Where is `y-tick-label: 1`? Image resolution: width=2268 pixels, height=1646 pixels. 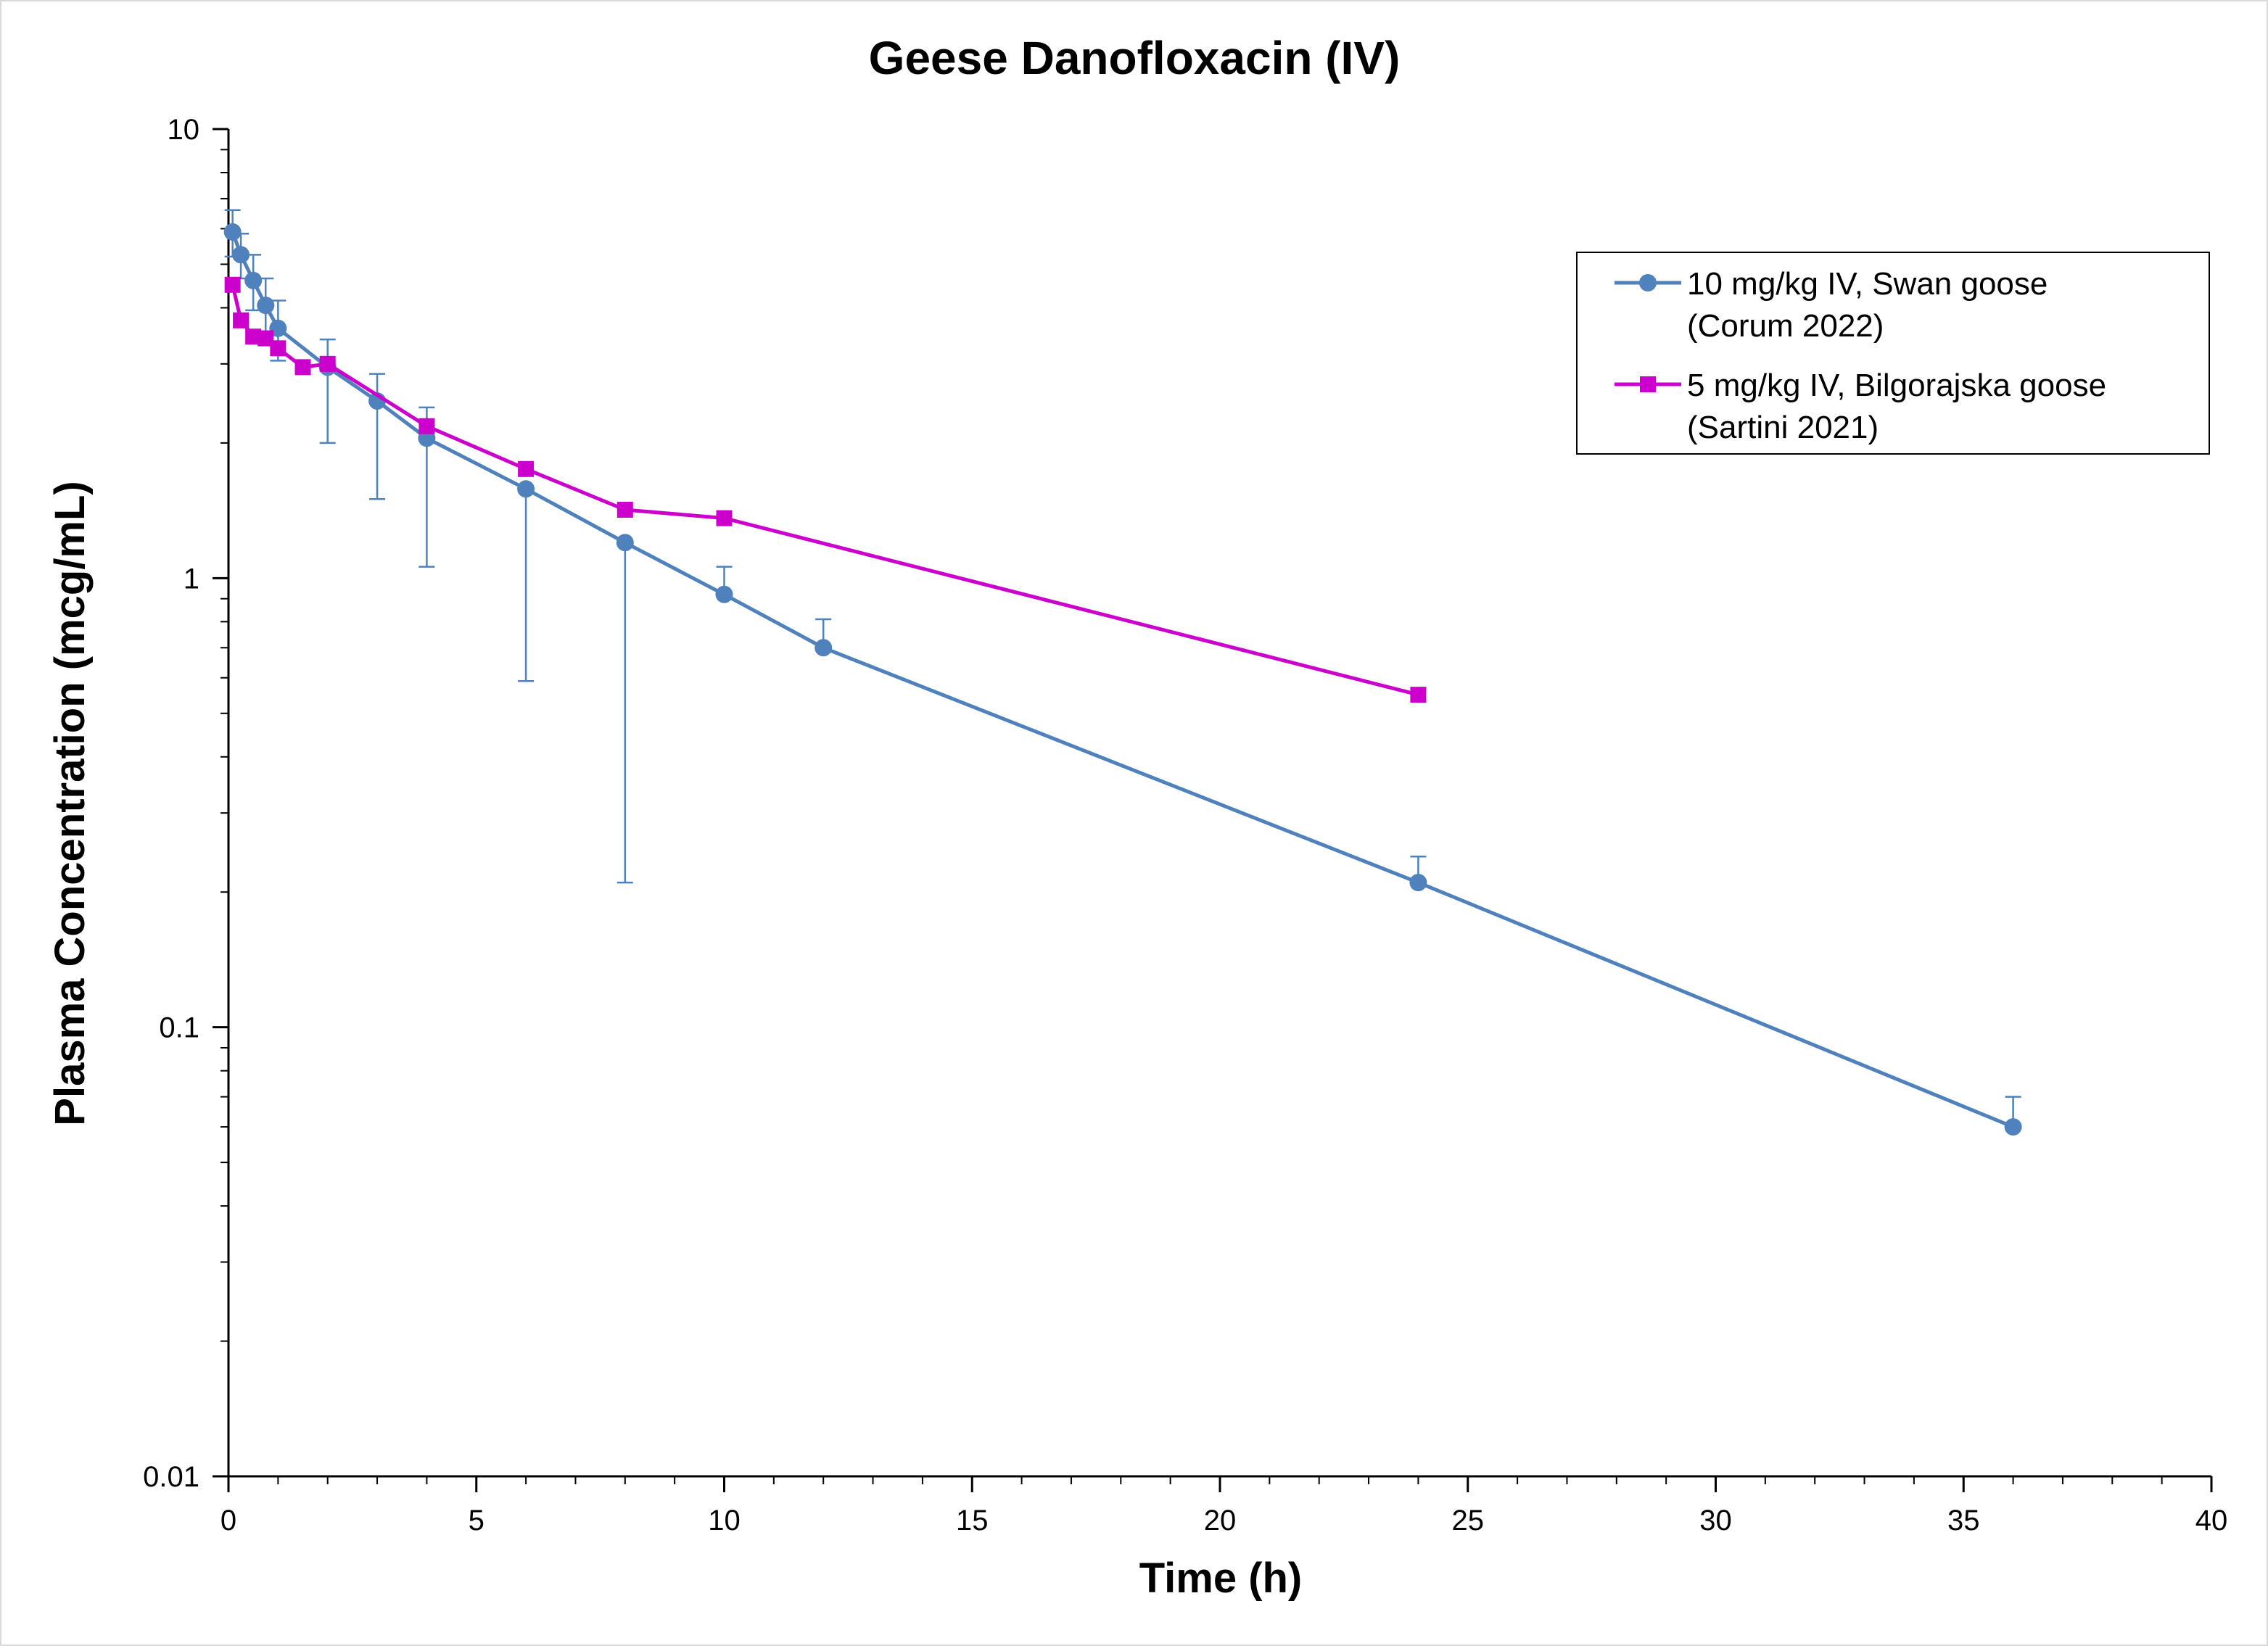
y-tick-label: 1 is located at coordinates (191, 579).